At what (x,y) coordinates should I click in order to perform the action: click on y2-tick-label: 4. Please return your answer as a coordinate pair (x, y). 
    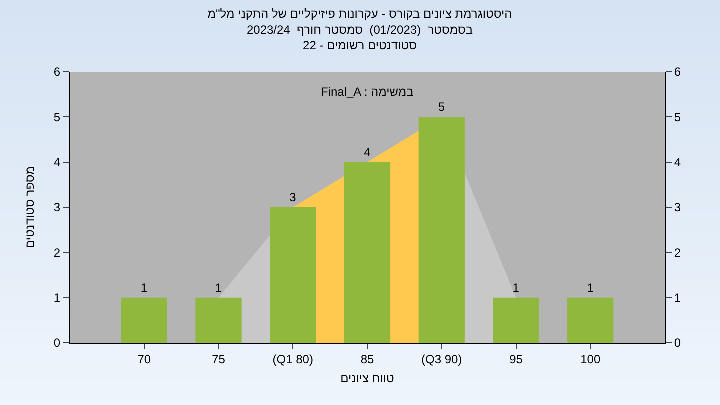
    Looking at the image, I should click on (678, 163).